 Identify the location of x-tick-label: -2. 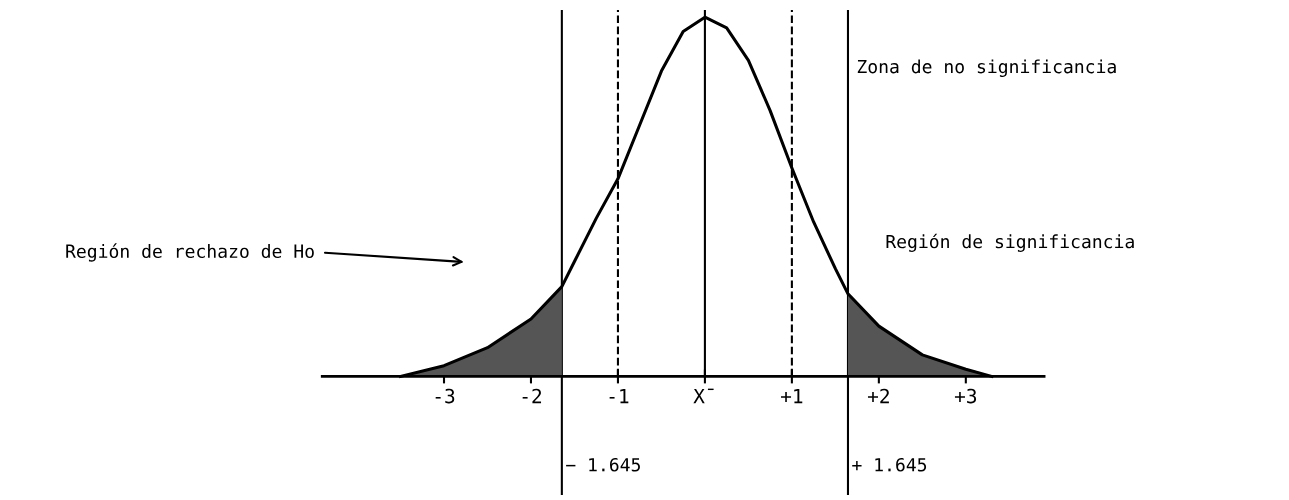
(532, 396).